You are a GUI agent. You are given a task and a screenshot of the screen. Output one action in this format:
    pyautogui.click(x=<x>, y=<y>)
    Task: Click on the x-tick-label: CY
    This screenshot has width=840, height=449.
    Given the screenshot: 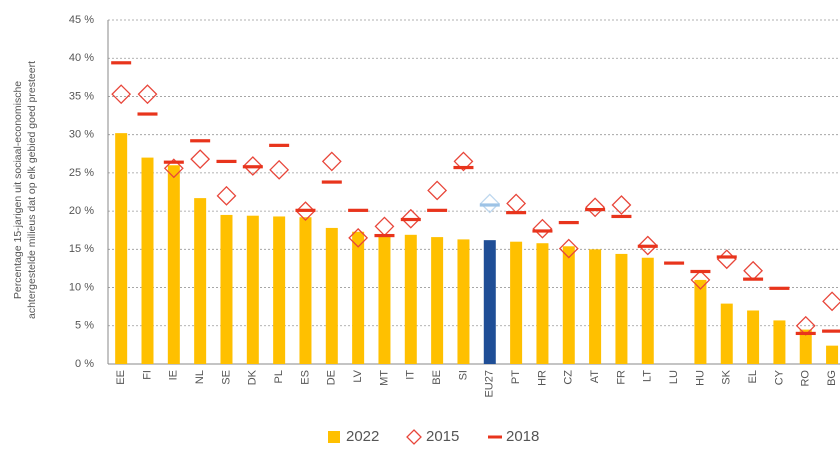 What is the action you would take?
    pyautogui.click(x=779, y=377)
    